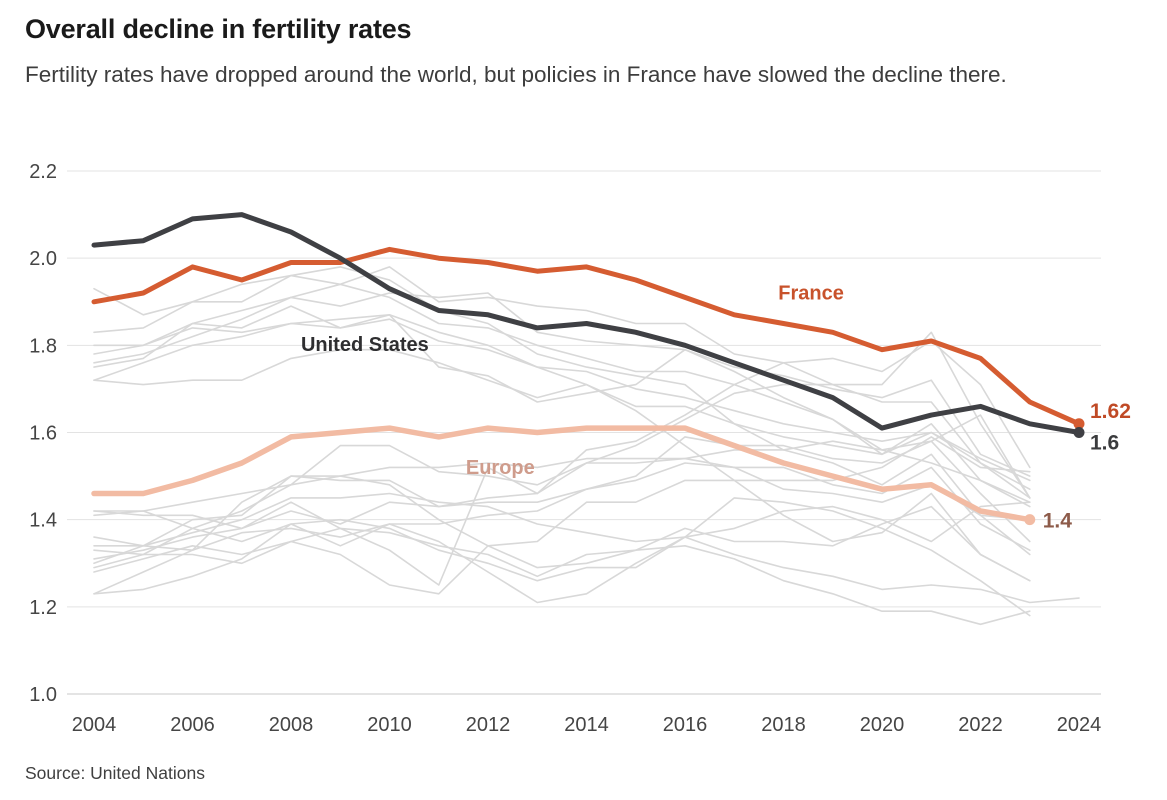 The width and height of the screenshot is (1167, 800). What do you see at coordinates (43, 346) in the screenshot?
I see `y-tick-label-1.8: 1.8` at bounding box center [43, 346].